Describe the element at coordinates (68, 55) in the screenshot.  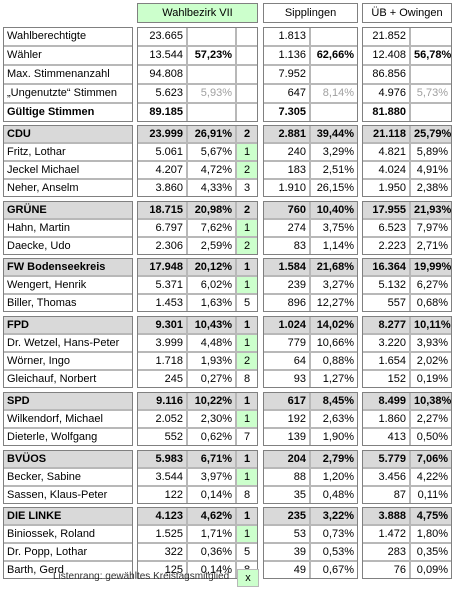
I see `row-label: Wähler` at that location.